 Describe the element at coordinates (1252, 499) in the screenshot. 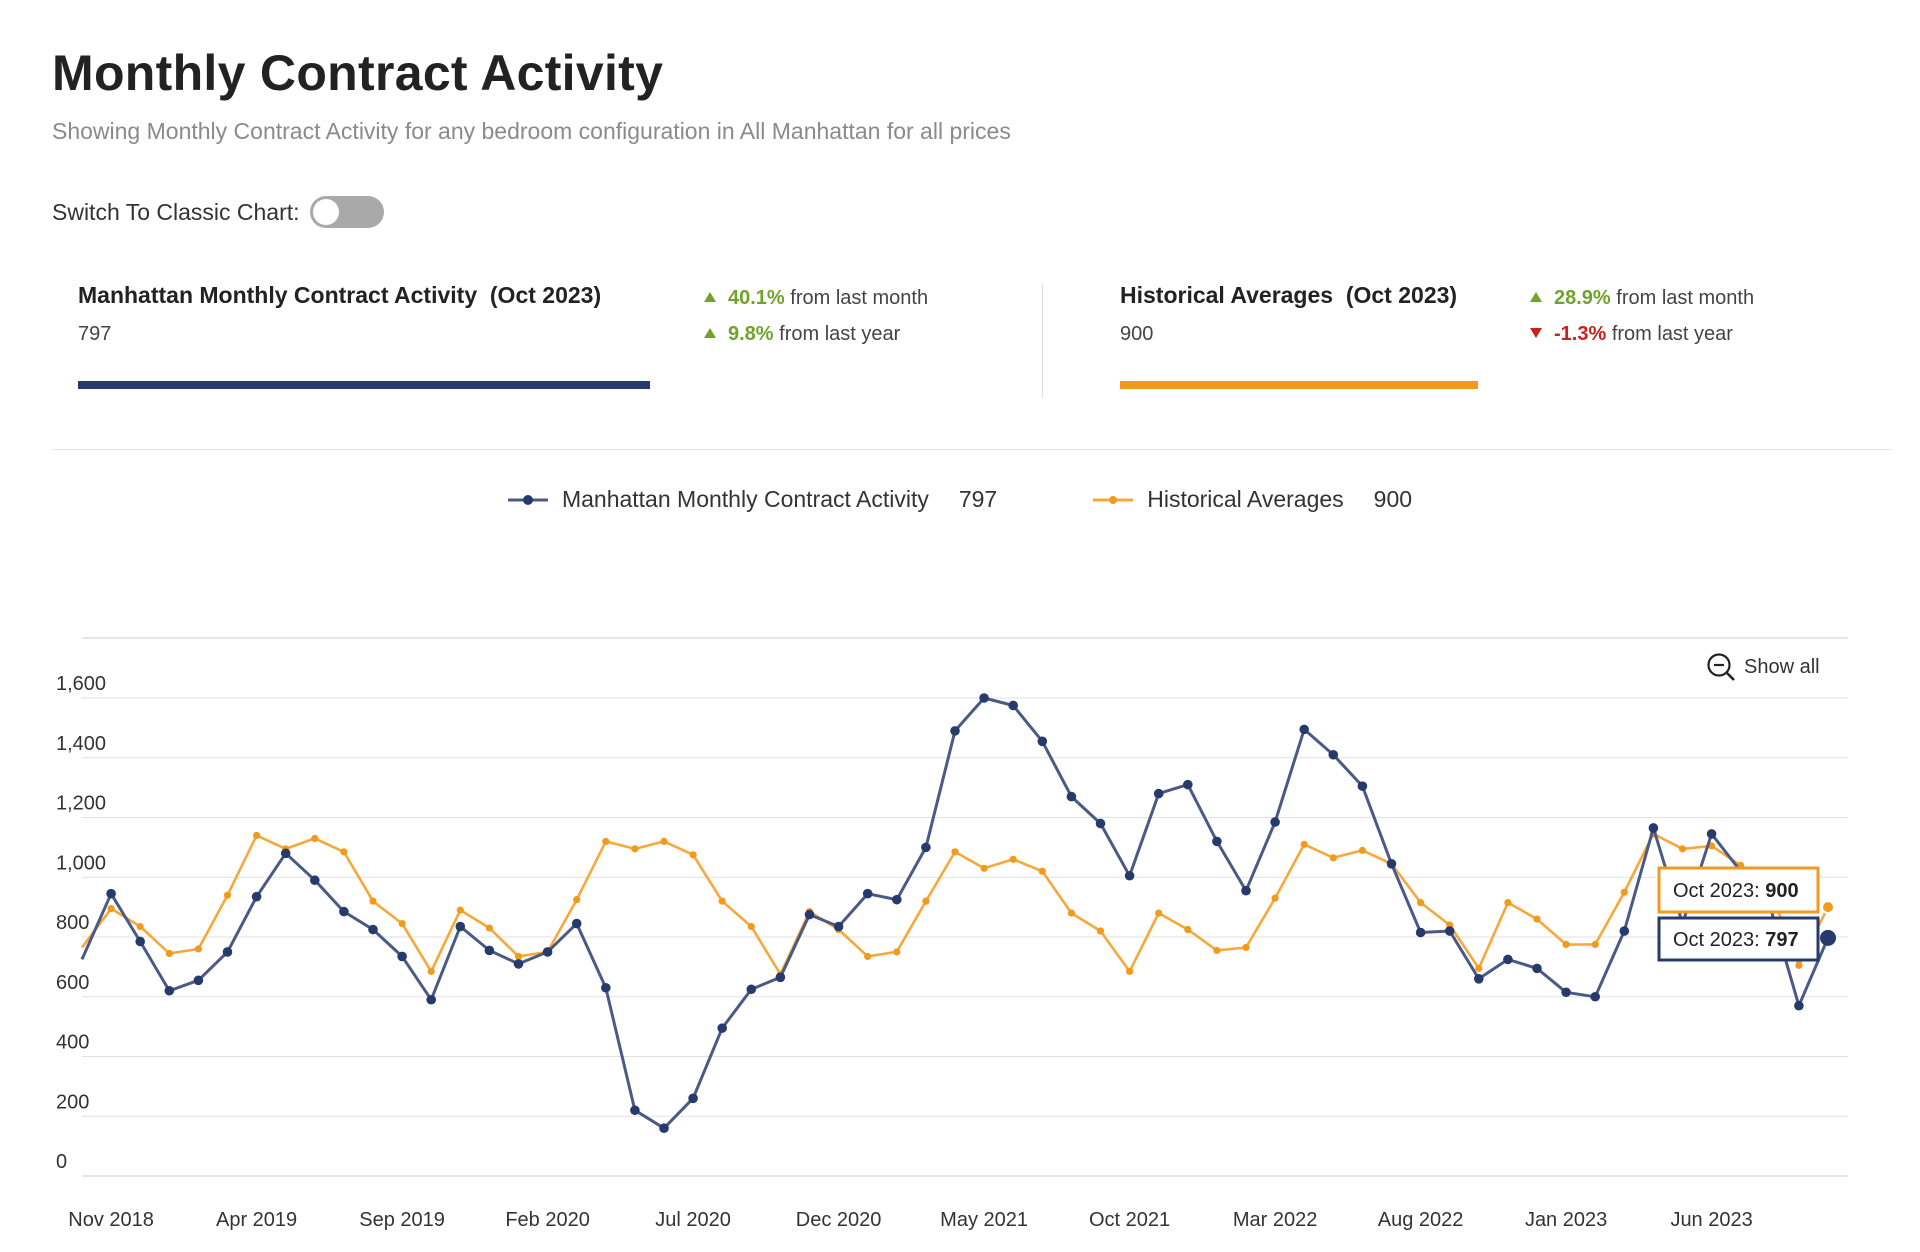

I see `legend-item-historical: Historical Averages 900` at that location.